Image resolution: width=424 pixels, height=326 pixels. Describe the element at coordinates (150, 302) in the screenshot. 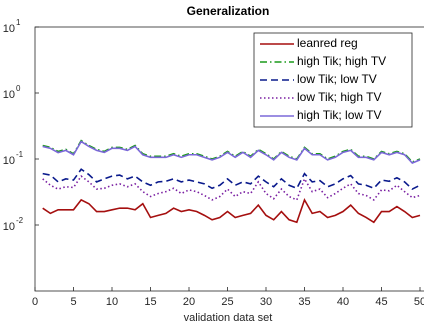

I see `x-tick-label: 15` at that location.